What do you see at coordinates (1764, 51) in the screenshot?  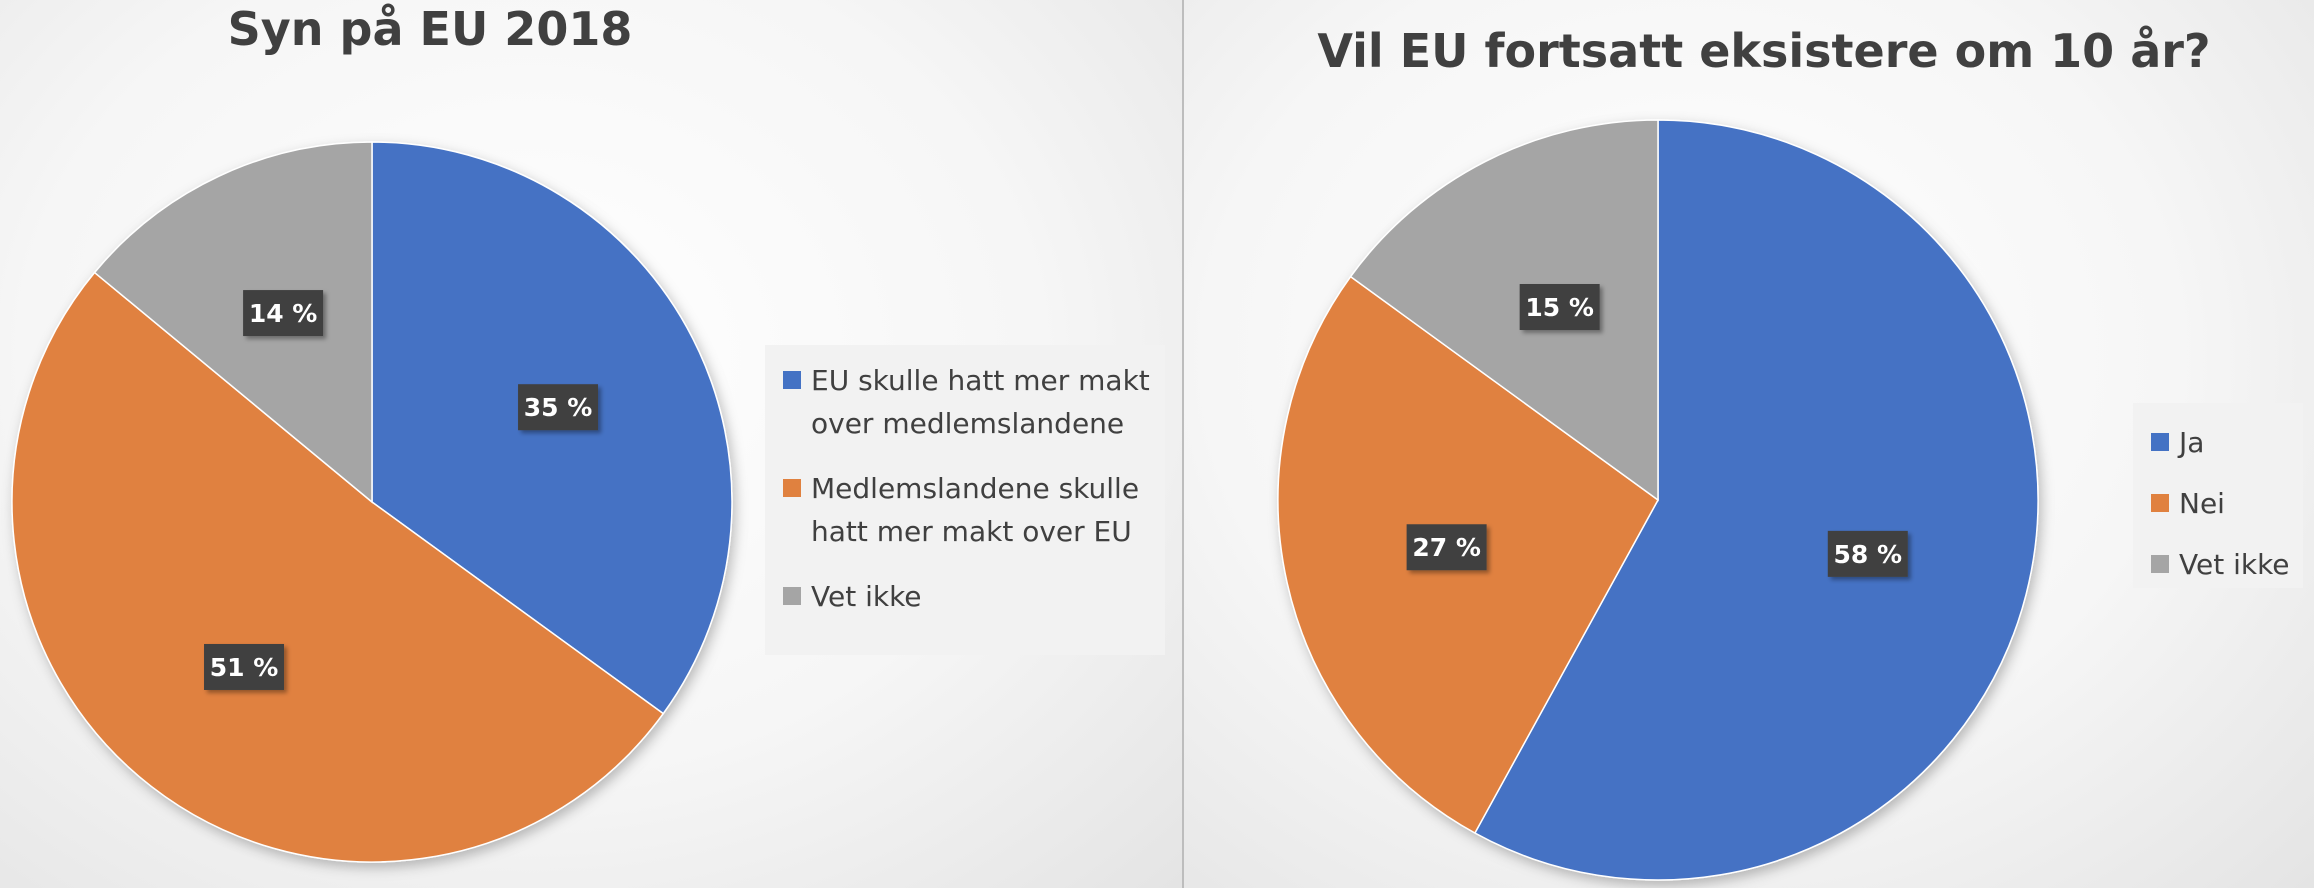 I see `chart-title-right: Vil EU fortsatt eksistere om 10 år?` at bounding box center [1764, 51].